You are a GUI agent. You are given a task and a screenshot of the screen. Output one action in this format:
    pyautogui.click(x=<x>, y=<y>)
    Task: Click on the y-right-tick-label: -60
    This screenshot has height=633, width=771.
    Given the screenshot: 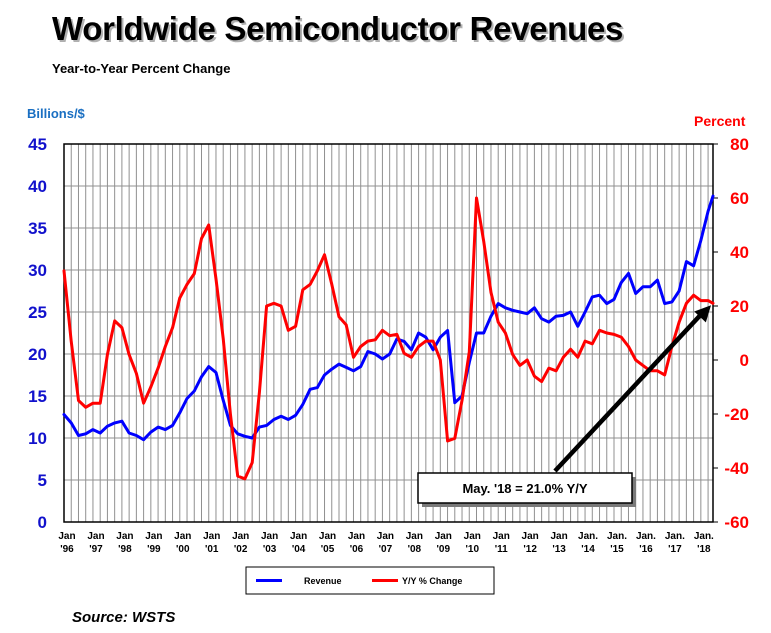 What is the action you would take?
    pyautogui.click(x=736, y=522)
    